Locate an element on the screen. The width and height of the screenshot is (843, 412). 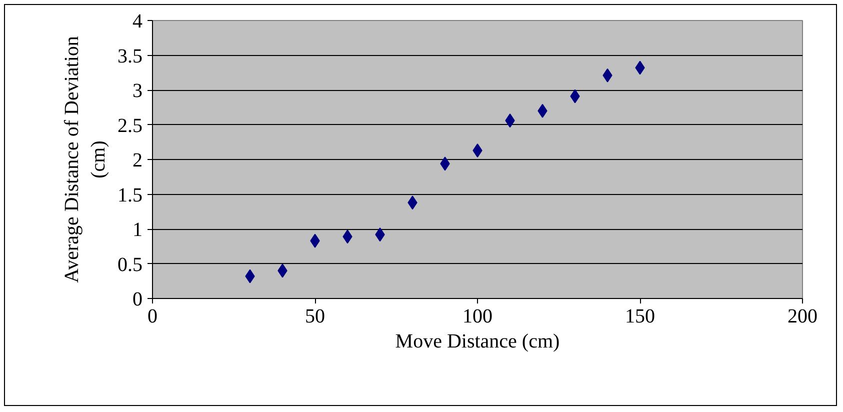
y-tick-label: 3.5 is located at coordinates (130, 56).